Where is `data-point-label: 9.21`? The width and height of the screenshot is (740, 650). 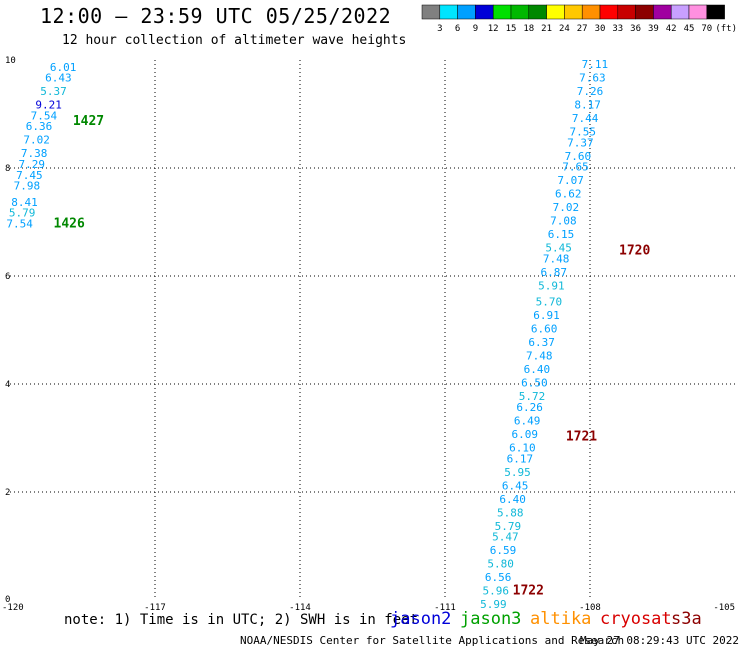
data-point-label: 9.21 is located at coordinates (48, 105).